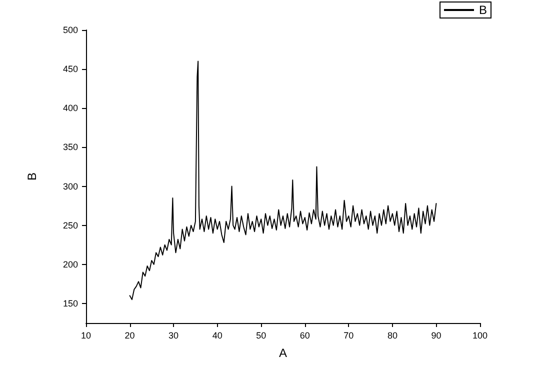 The width and height of the screenshot is (541, 383). I want to click on x-tick-label: 10, so click(86, 335).